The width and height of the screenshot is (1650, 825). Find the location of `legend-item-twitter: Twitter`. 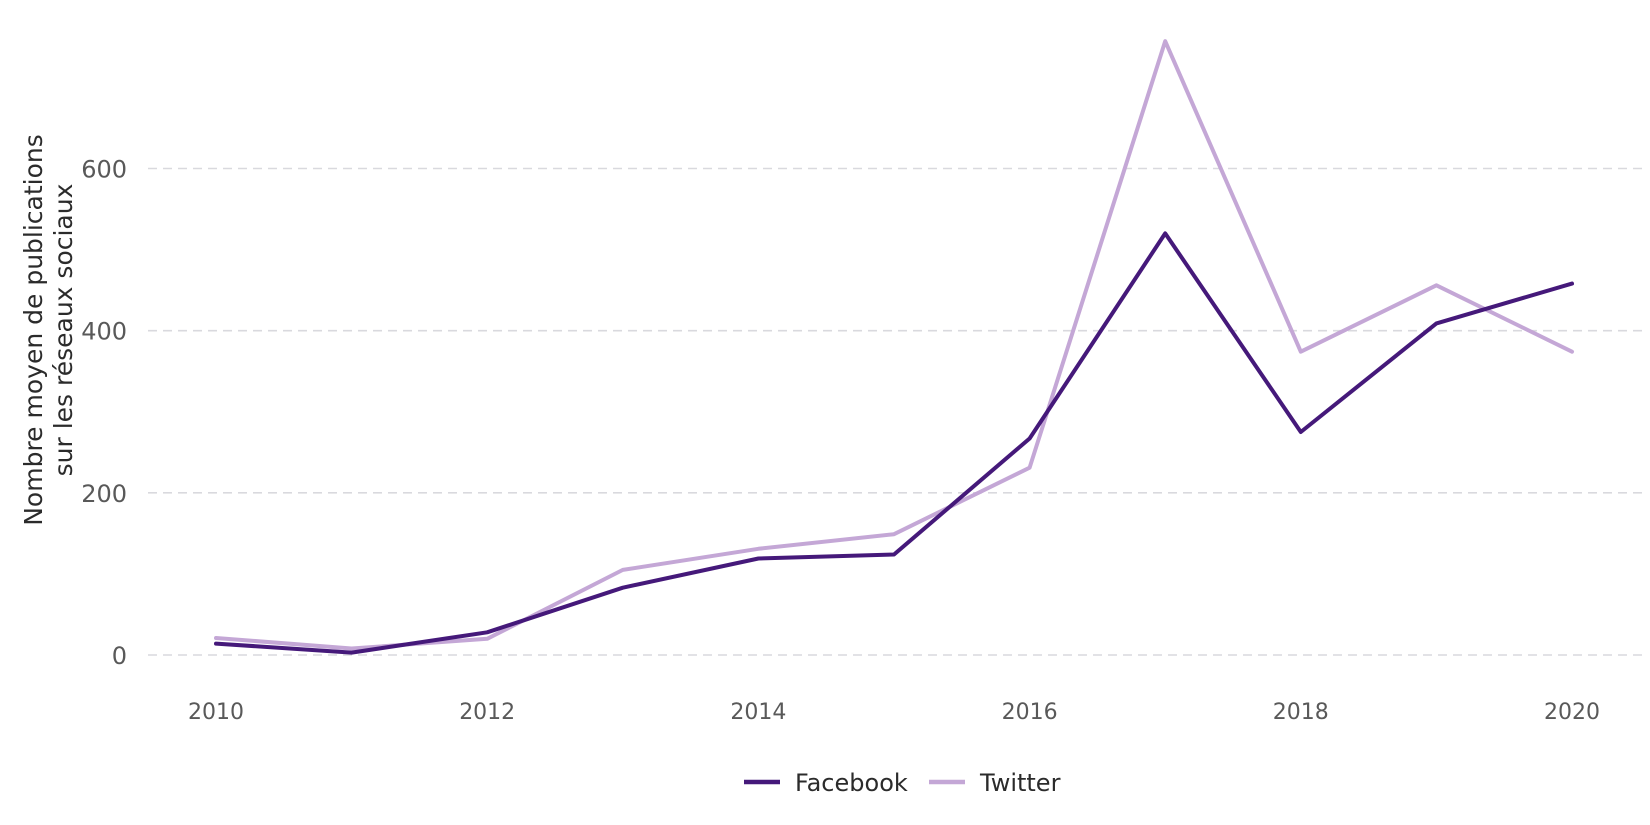

legend-item-twitter: Twitter is located at coordinates (995, 783).